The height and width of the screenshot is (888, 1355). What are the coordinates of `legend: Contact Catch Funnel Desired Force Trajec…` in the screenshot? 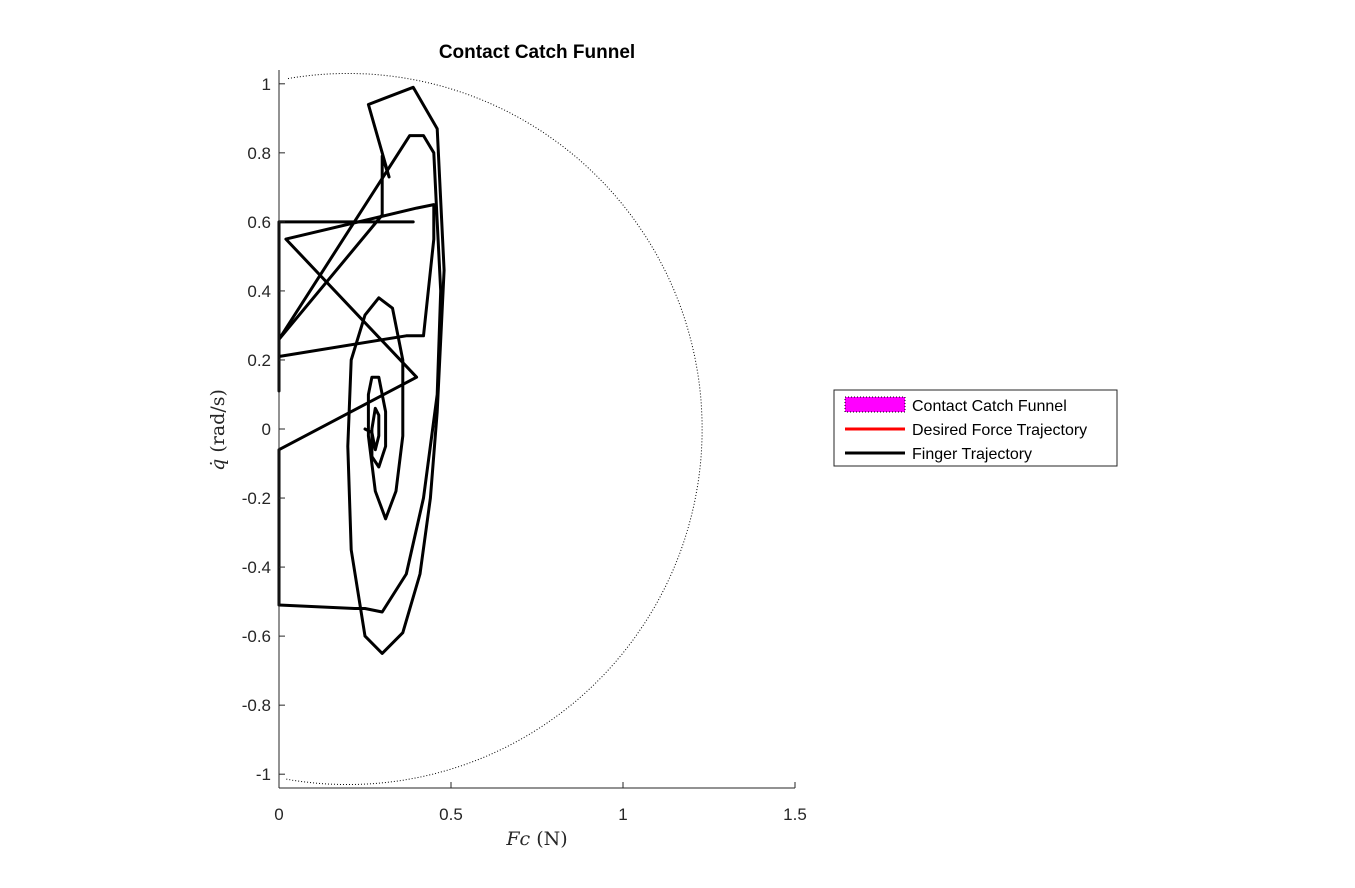 It's located at (975, 428).